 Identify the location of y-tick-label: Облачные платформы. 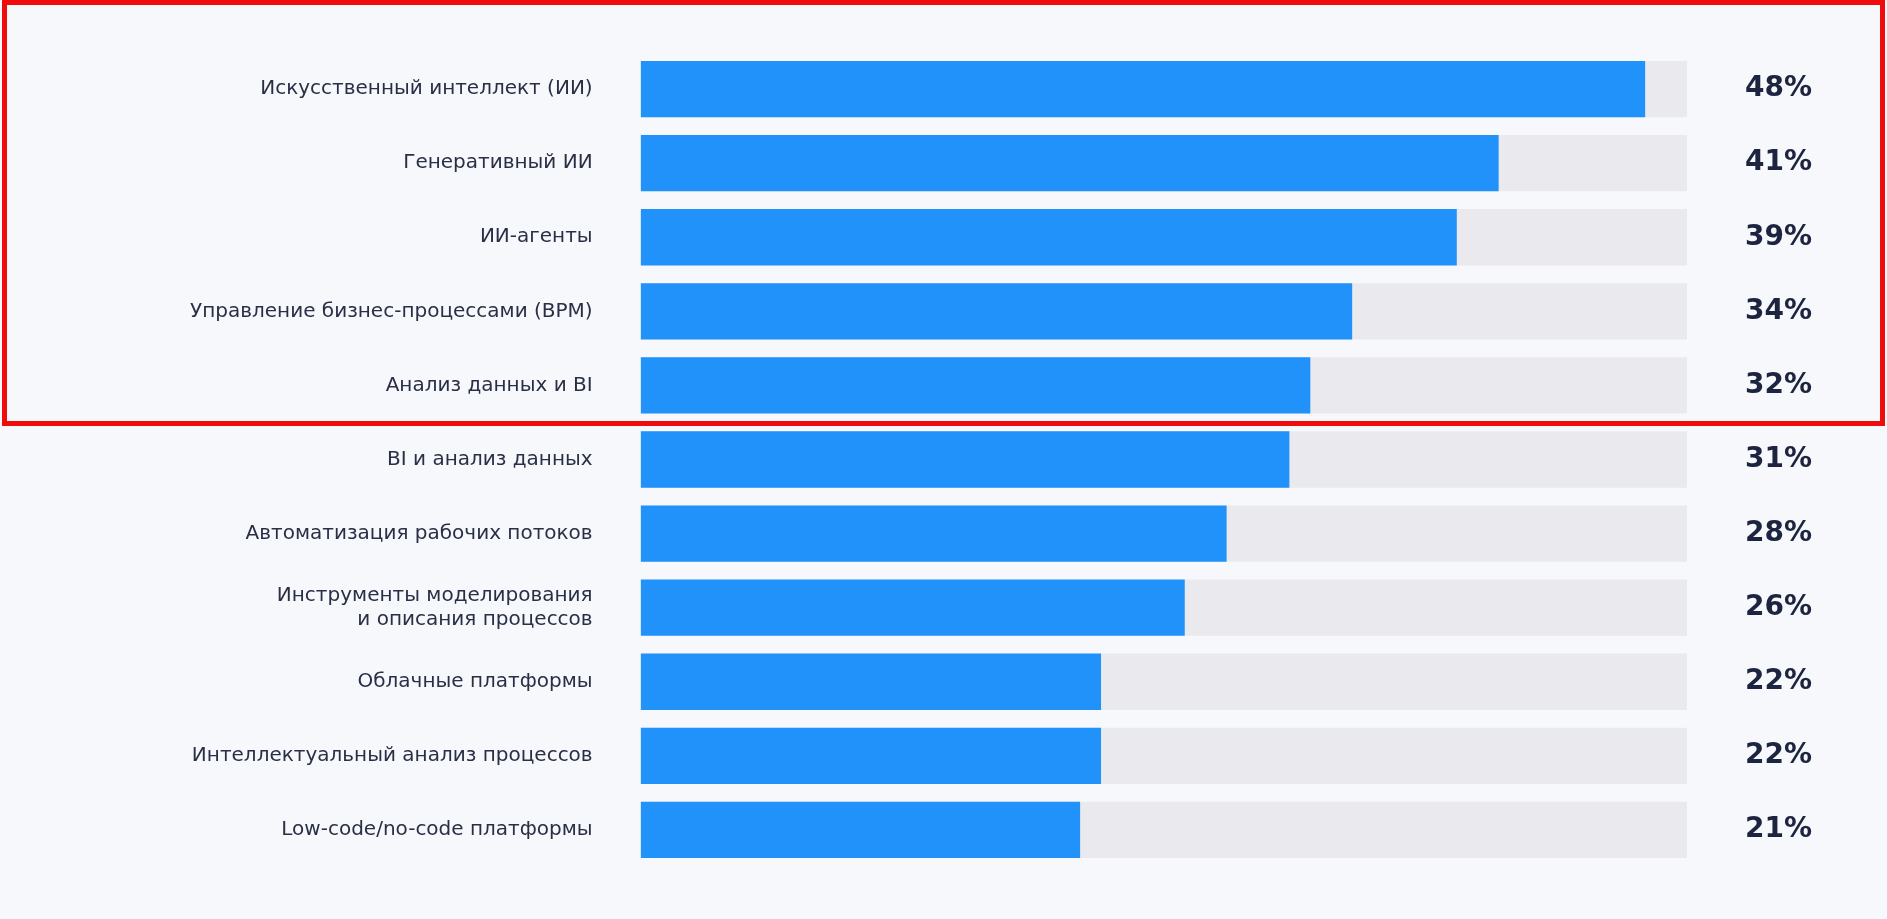
(475, 679).